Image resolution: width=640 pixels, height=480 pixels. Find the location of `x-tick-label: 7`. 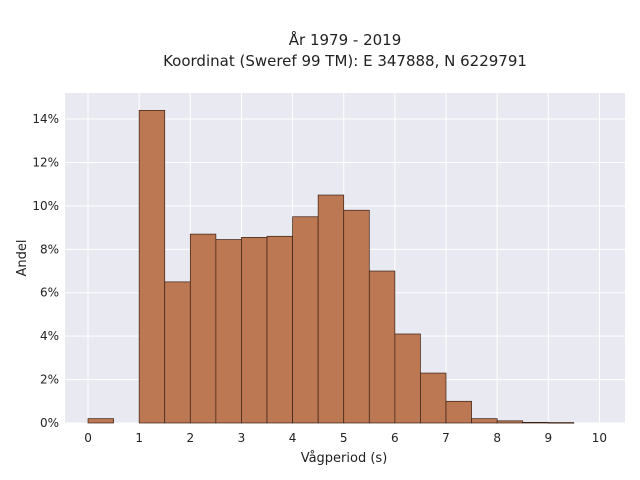

x-tick-label: 7 is located at coordinates (446, 438).